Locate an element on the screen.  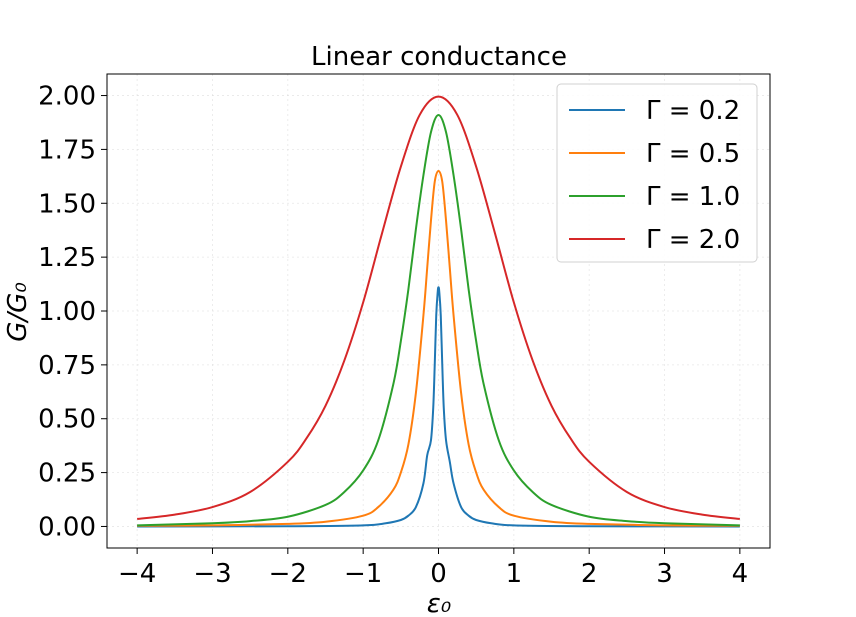
y-tick-label: 0.50 is located at coordinates (67, 420).